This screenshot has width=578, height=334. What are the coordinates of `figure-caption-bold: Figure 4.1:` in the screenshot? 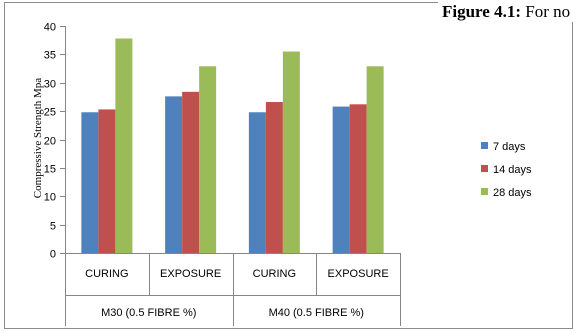 It's located at (481, 11).